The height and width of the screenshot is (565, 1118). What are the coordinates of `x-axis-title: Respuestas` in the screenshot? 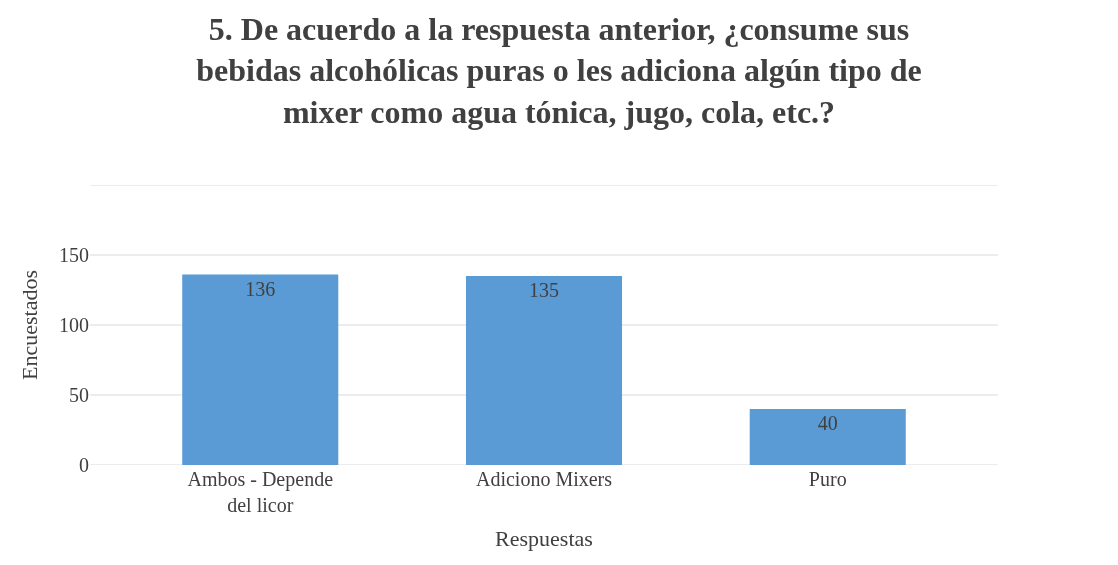 It's located at (544, 538).